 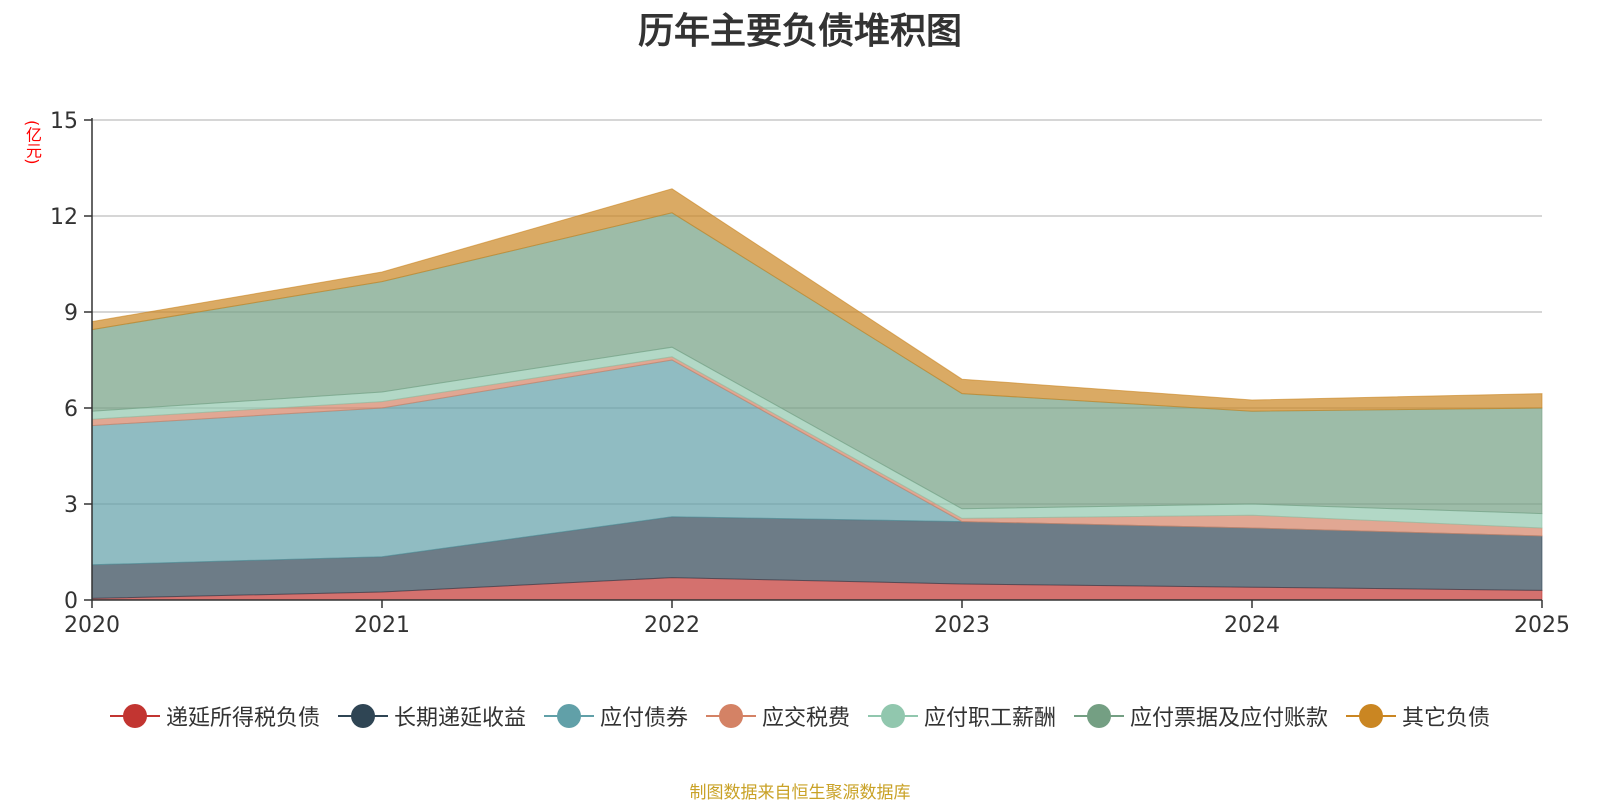 What do you see at coordinates (800, 793) in the screenshot?
I see `source-note: 制图数据来自恒生聚源数据库` at bounding box center [800, 793].